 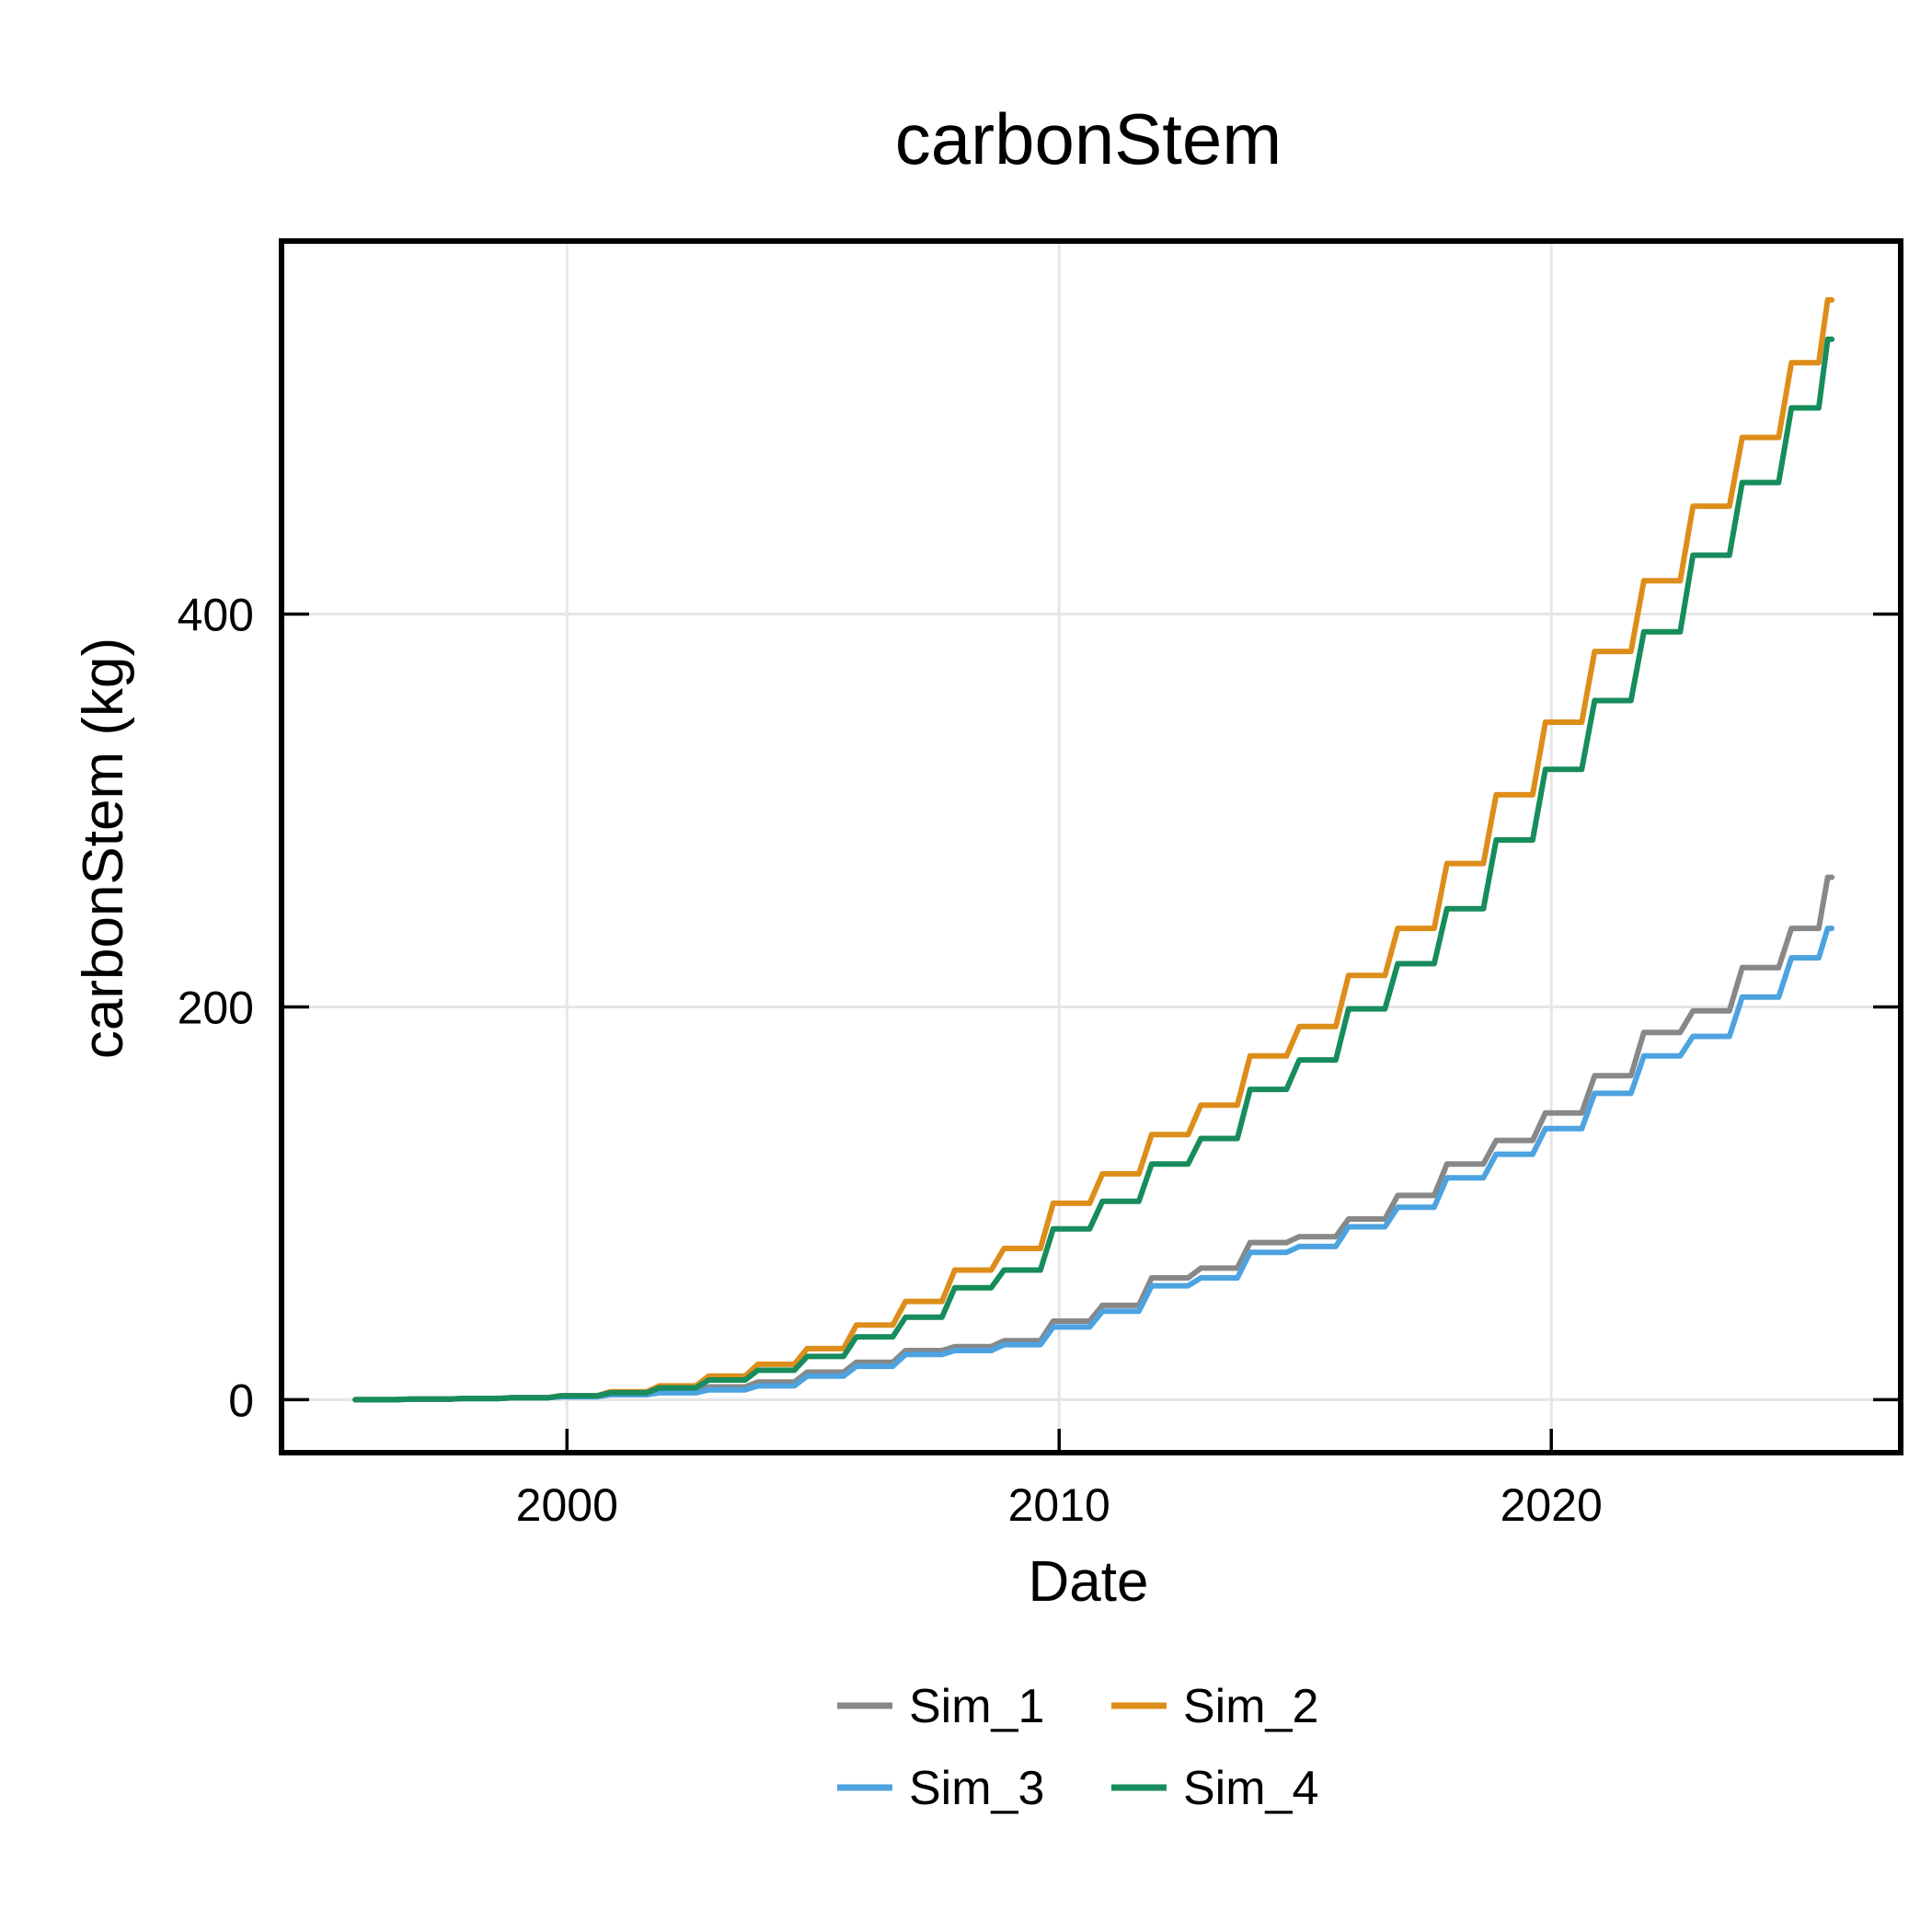 I want to click on legend-label: Sim_2, so click(x=1250, y=1706).